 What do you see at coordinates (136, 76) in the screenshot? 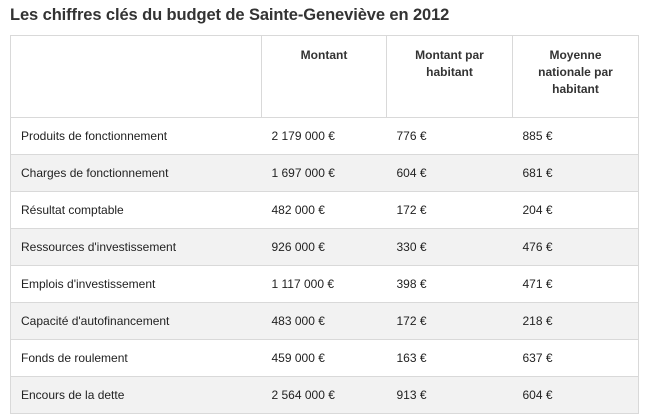
I see `header-label` at bounding box center [136, 76].